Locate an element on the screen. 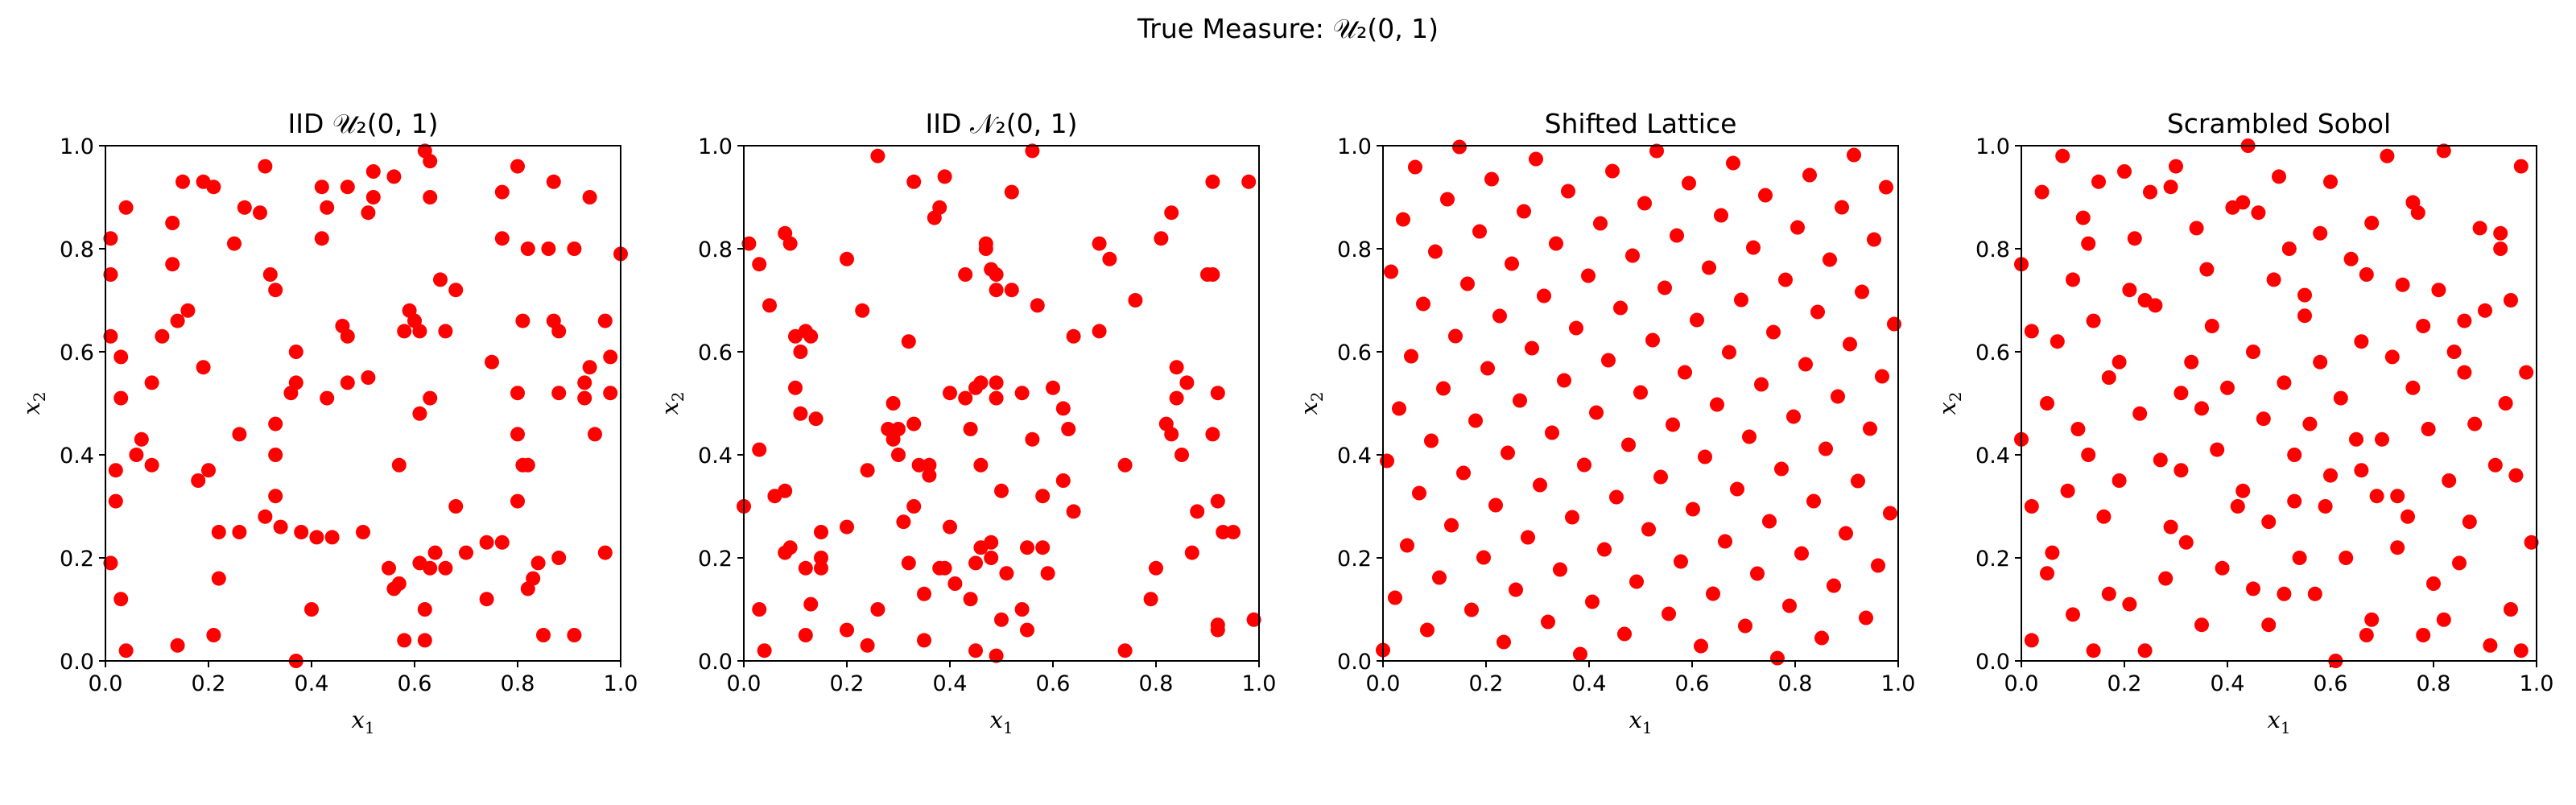 This screenshot has height=805, width=2576. y-tick-label: 0.8 is located at coordinates (1354, 249).